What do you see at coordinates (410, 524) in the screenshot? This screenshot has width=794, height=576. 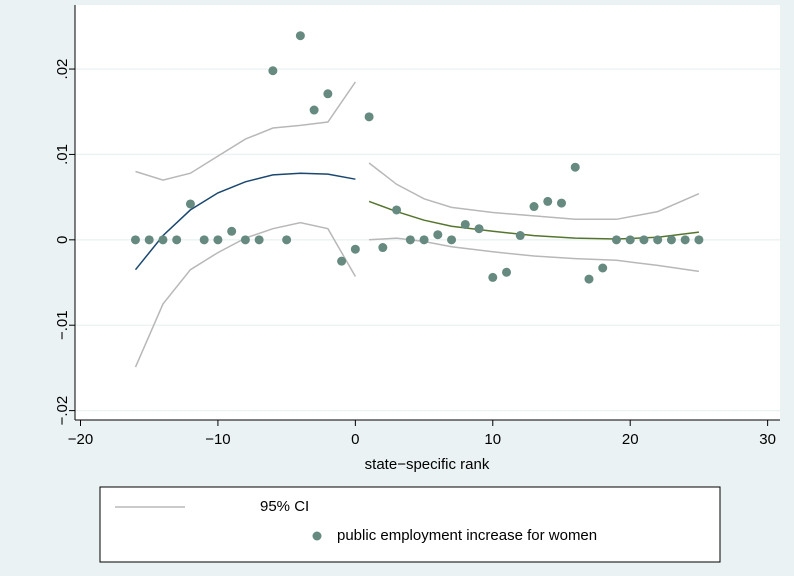 I see `legend` at bounding box center [410, 524].